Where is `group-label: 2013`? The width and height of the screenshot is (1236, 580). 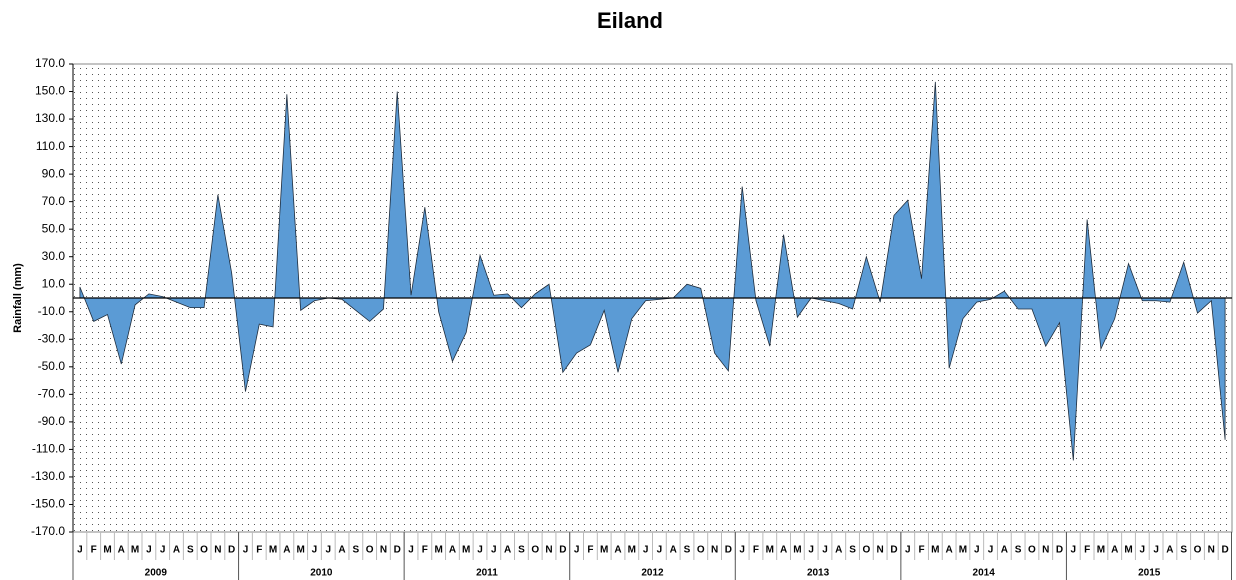
group-label: 2013 is located at coordinates (818, 573).